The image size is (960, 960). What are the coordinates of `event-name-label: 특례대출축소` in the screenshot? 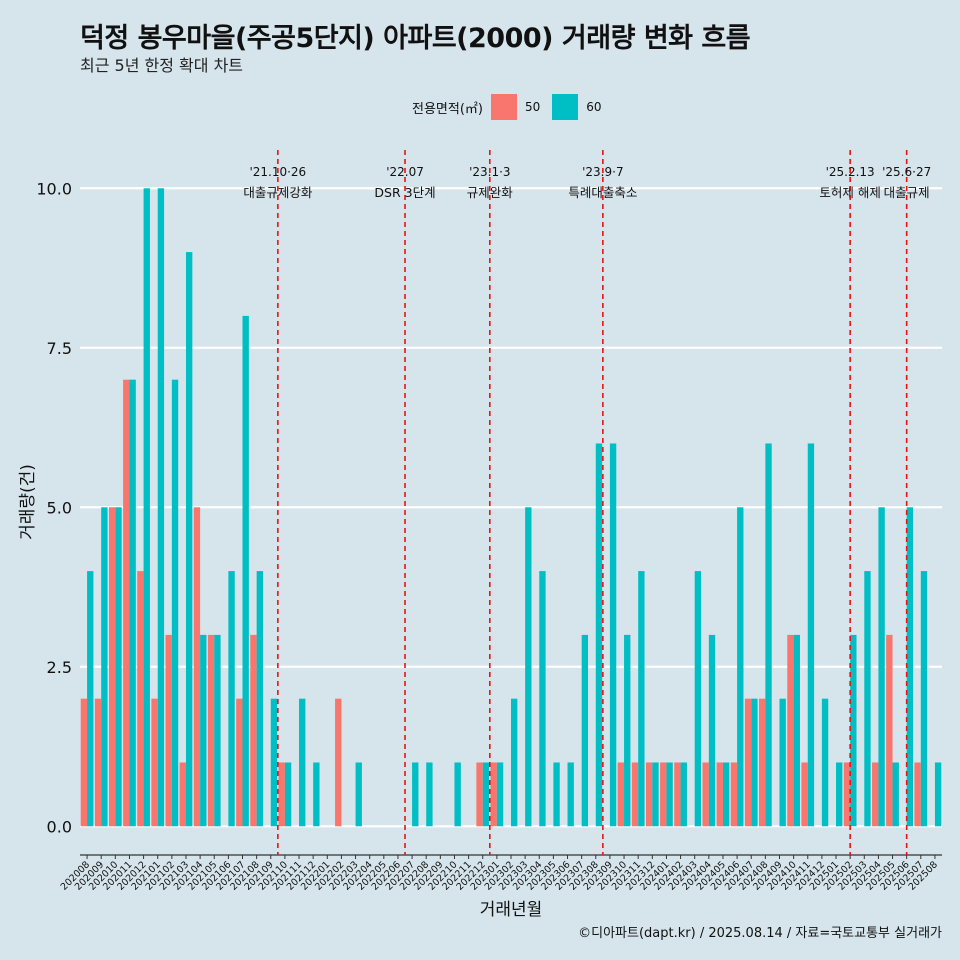 It's located at (602, 192).